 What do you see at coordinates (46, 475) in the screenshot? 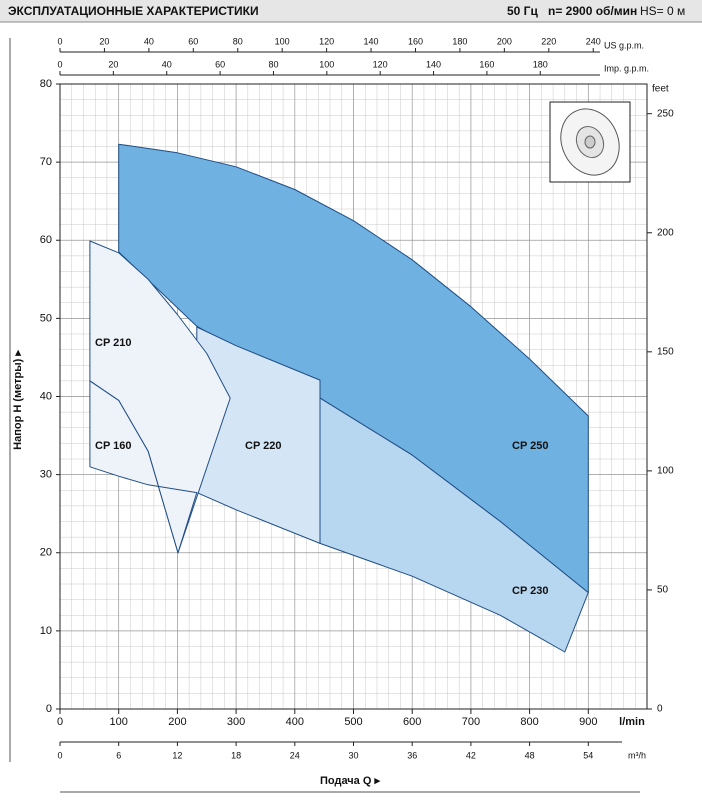
I see `y-tick-label: 30` at bounding box center [46, 475].